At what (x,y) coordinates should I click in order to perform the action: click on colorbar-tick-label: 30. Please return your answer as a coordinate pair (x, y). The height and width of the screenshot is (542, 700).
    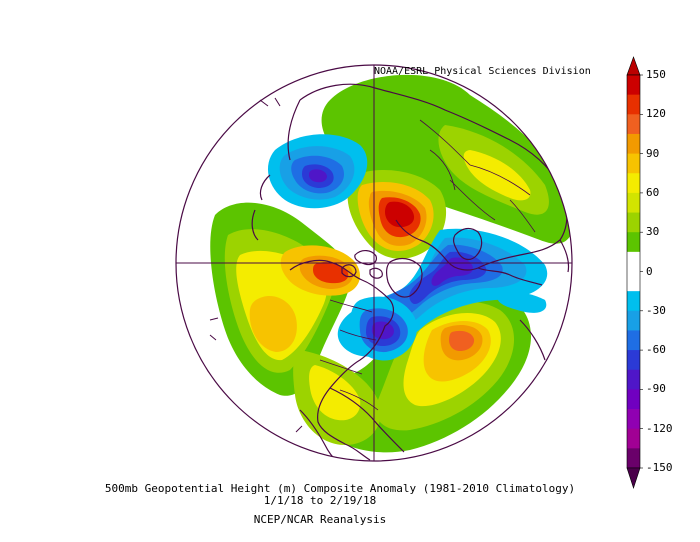
    Looking at the image, I should click on (653, 232).